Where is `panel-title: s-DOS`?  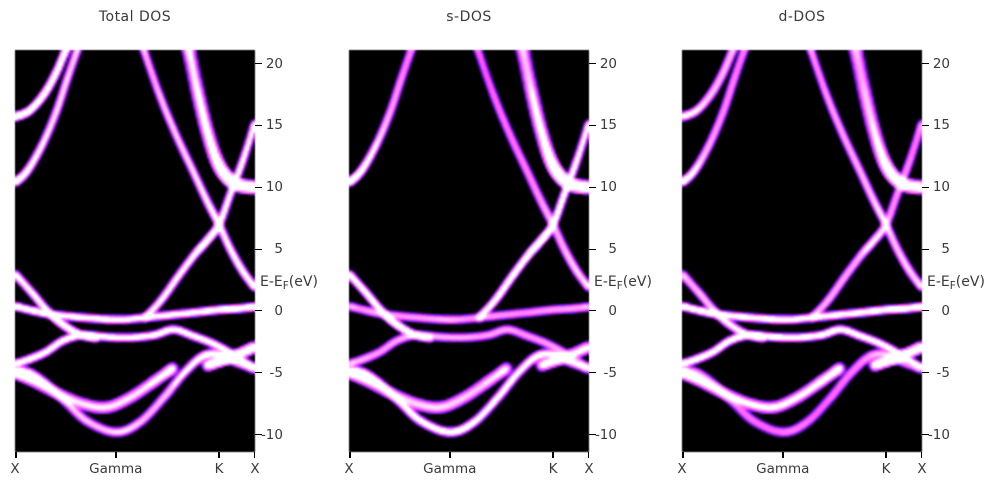 panel-title: s-DOS is located at coordinates (469, 17).